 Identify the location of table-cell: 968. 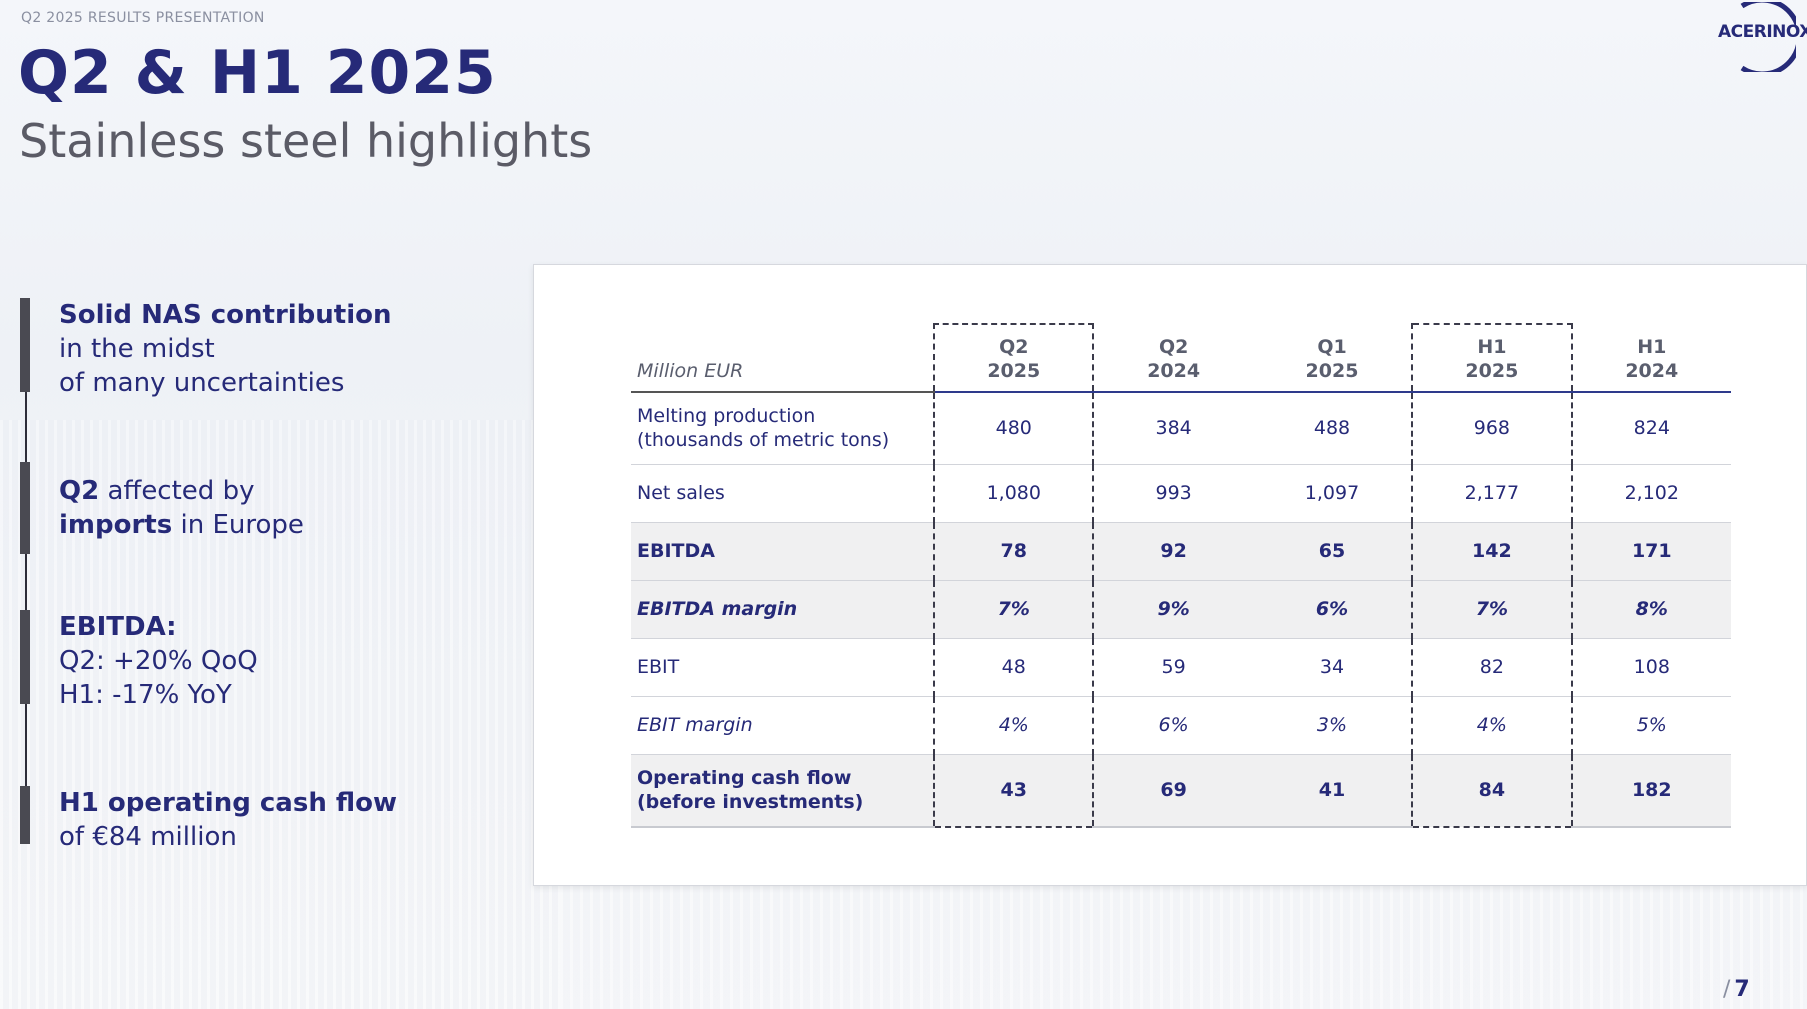
(1492, 428).